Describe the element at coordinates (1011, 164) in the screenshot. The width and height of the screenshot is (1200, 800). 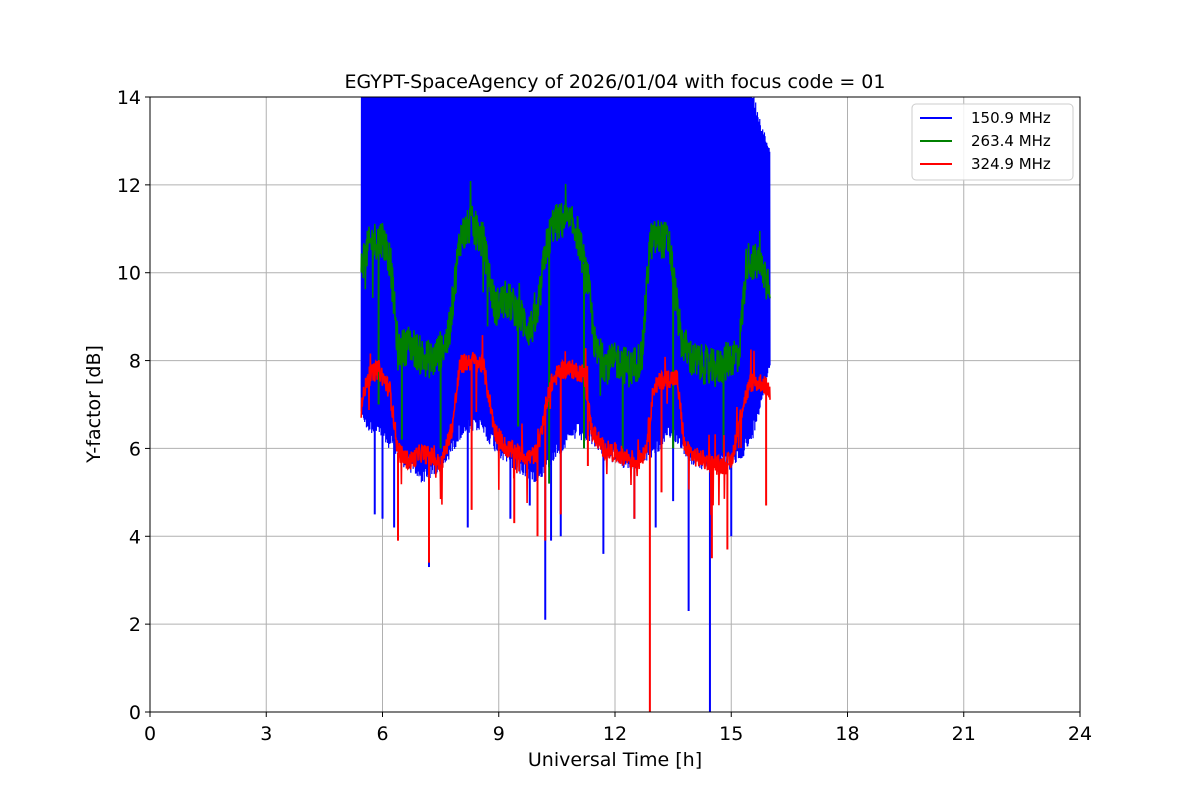
I see `legend-label: 324.9 MHz` at that location.